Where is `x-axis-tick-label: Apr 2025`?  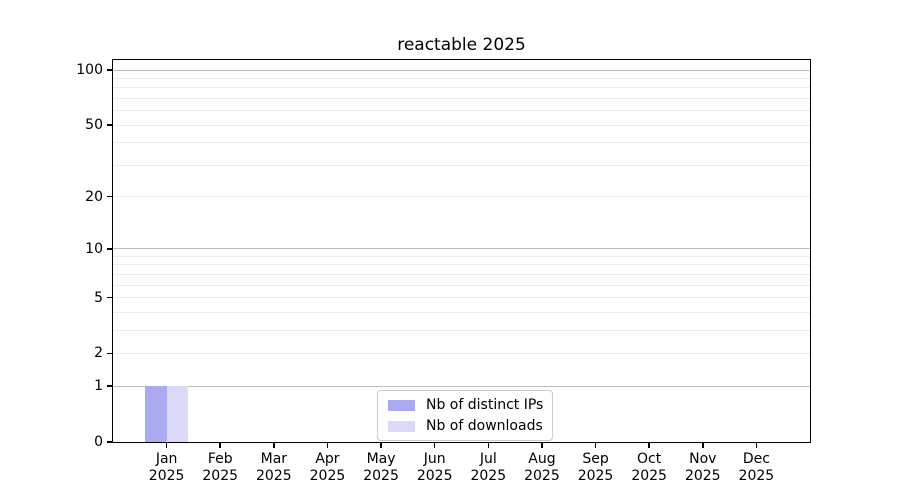 x-axis-tick-label: Apr 2025 is located at coordinates (327, 467).